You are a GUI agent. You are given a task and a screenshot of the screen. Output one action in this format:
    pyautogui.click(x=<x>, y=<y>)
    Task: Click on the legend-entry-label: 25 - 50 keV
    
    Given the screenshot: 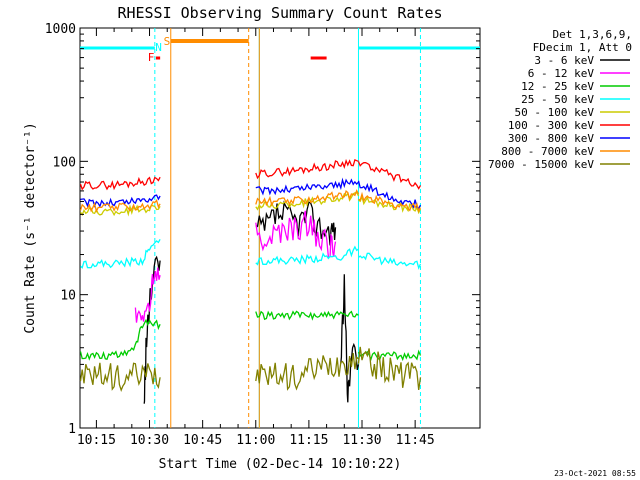 What is the action you would take?
    pyautogui.click(x=557, y=99)
    